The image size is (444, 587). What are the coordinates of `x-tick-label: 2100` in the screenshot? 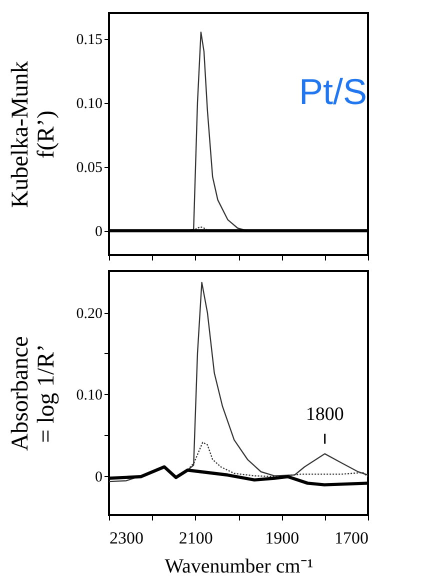 It's located at (195, 538).